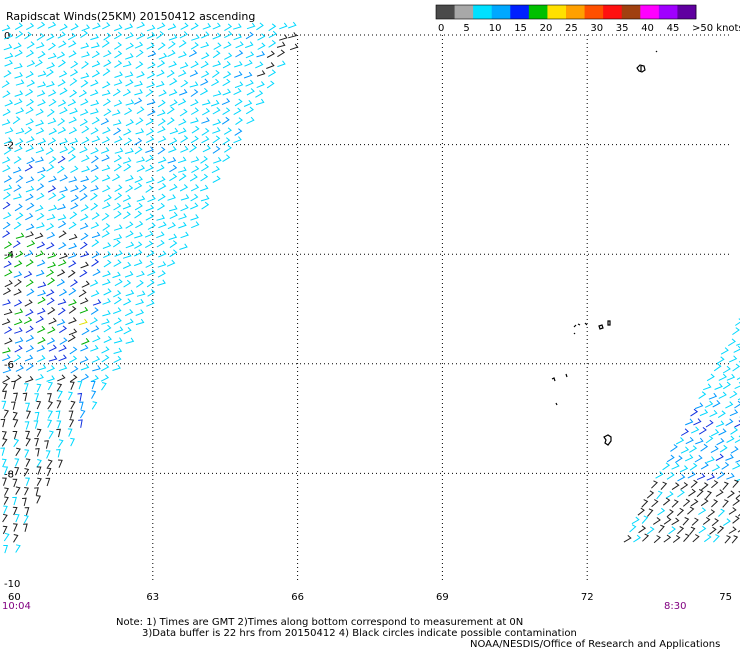 The width and height of the screenshot is (740, 650). I want to click on colorbar-swatch, so click(575, 12).